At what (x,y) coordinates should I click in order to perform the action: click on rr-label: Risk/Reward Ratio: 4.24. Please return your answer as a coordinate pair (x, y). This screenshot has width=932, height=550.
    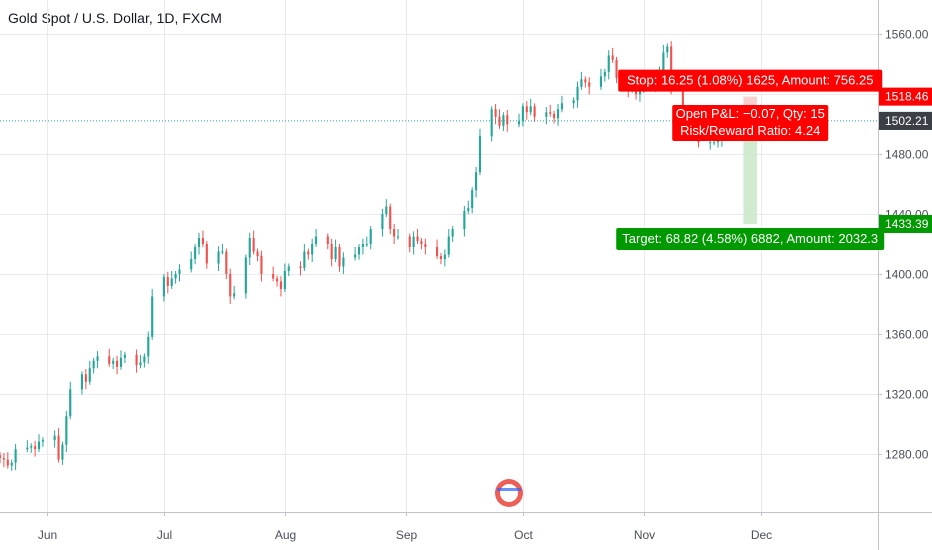
    Looking at the image, I should click on (750, 130).